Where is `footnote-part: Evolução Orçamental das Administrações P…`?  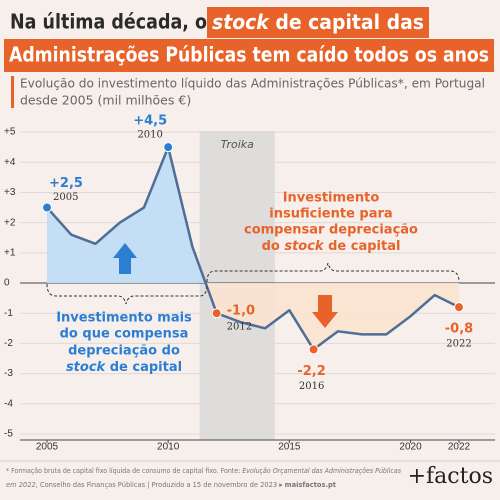 footnote-part: Evolução Orçamental das Administrações P… is located at coordinates (321, 470).